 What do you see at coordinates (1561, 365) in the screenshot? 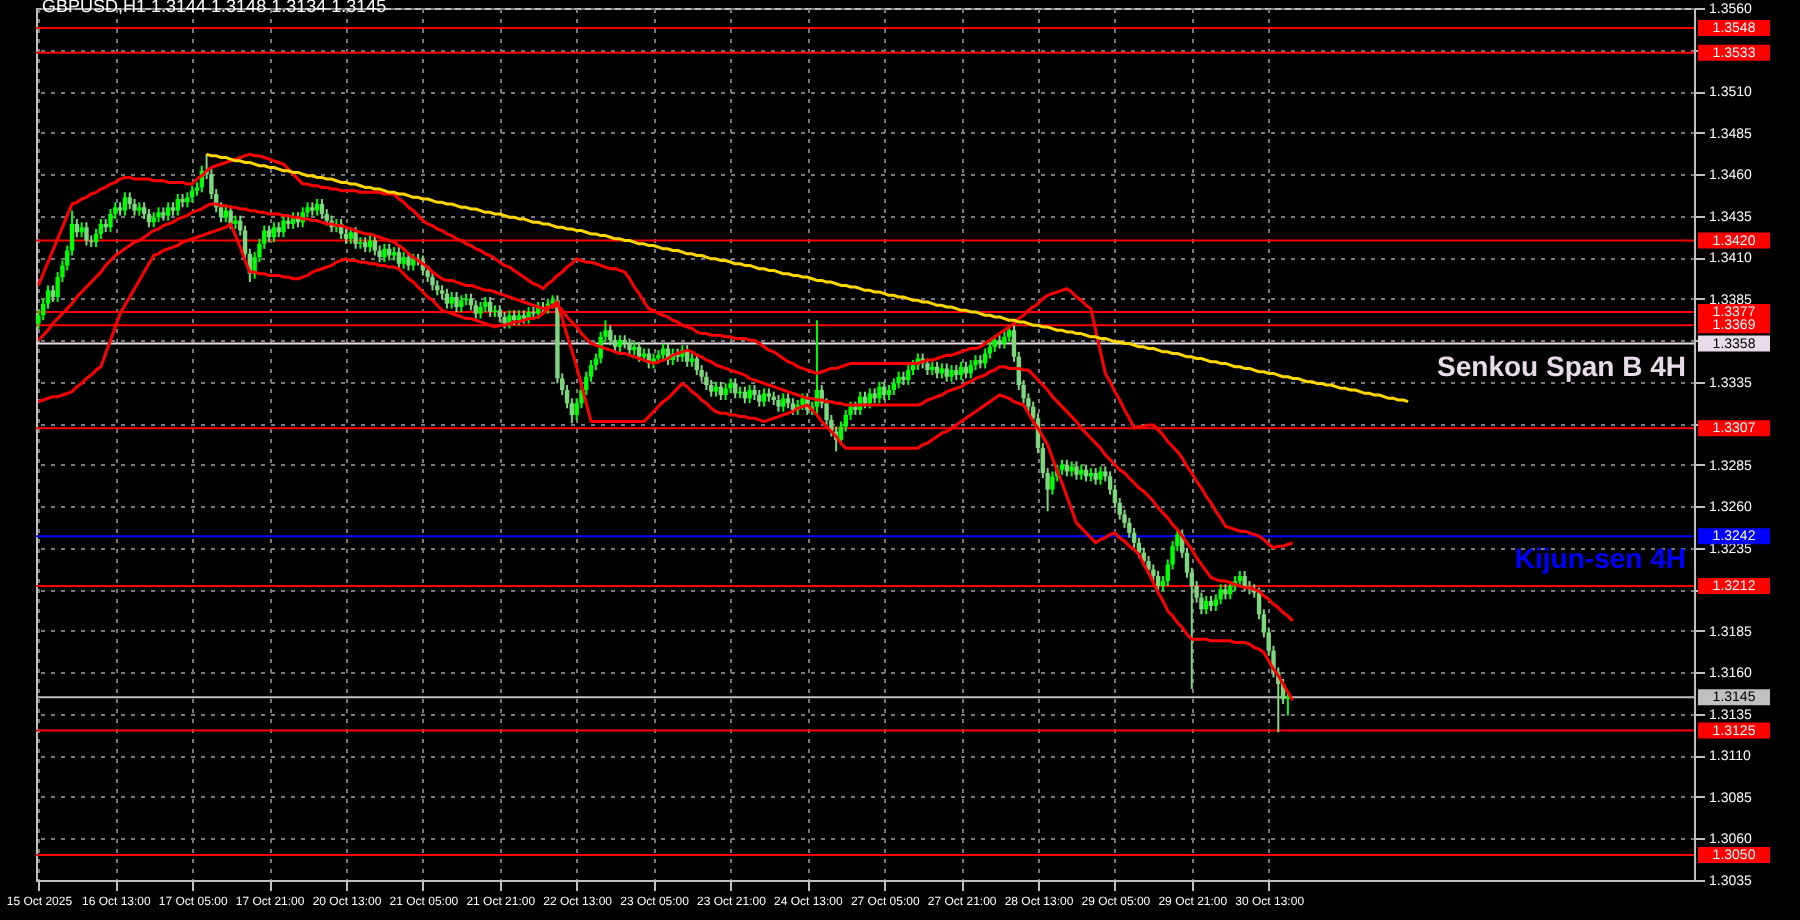
I see `annotation: Senkou Span B 4H` at bounding box center [1561, 365].